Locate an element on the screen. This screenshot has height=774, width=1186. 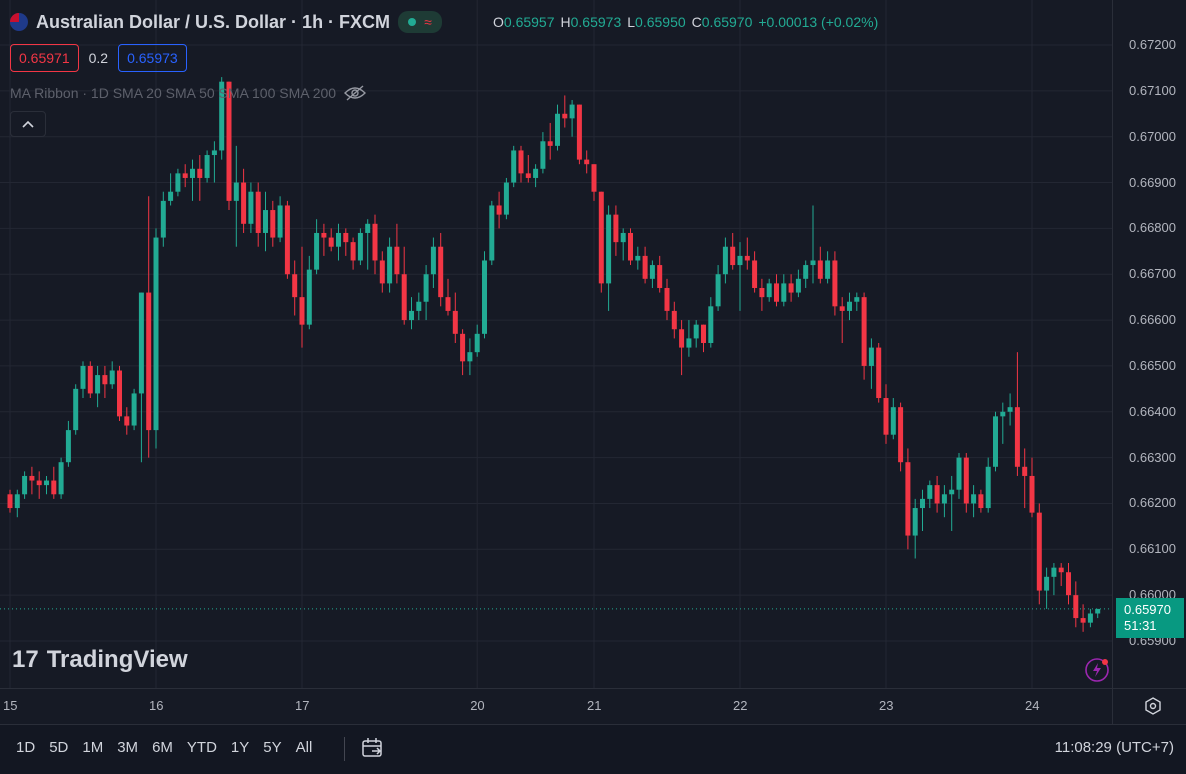
sell-price-button: 0.65971 is located at coordinates (44, 58).